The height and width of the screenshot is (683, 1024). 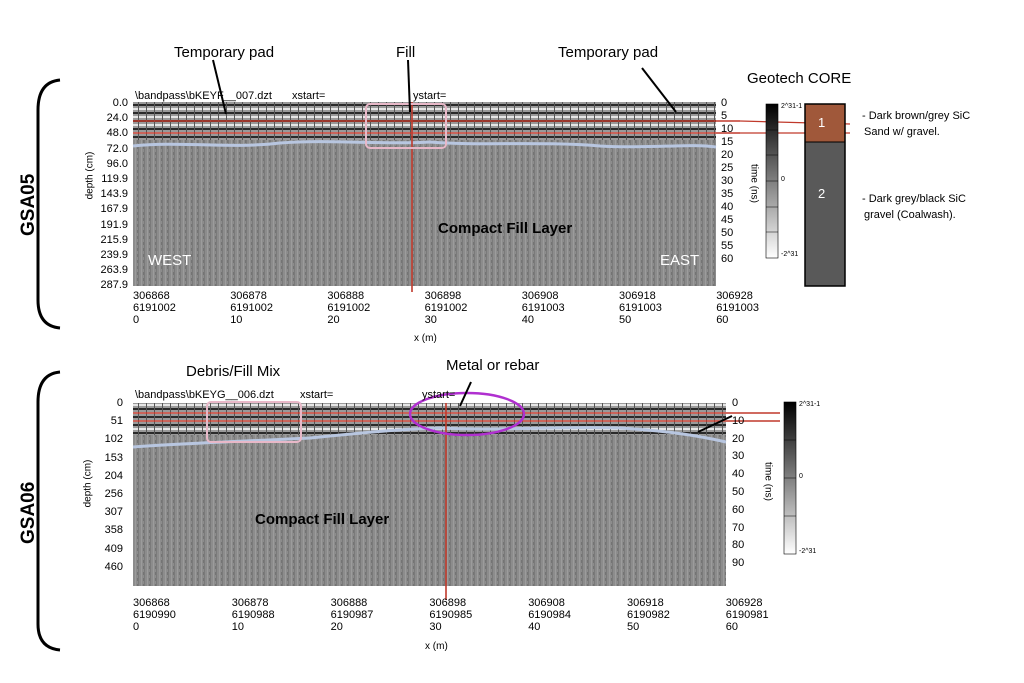 What do you see at coordinates (114, 209) in the screenshot?
I see `gsa05-depth-tick-7: 167.9` at bounding box center [114, 209].